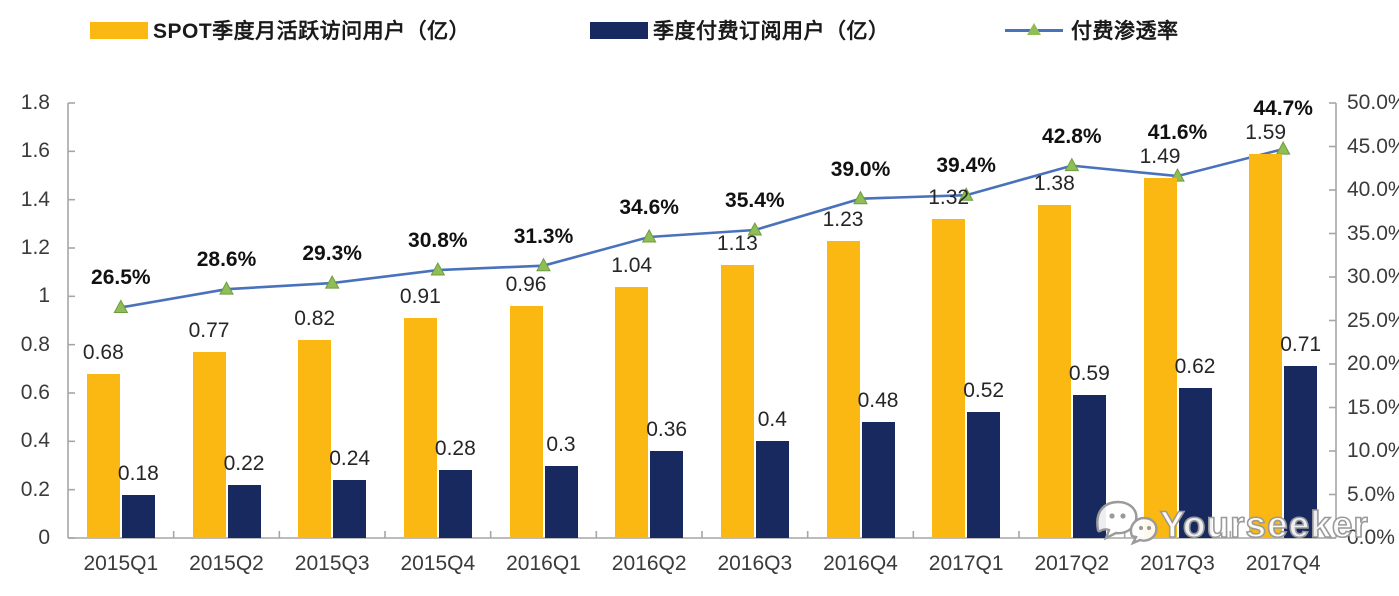  I want to click on bar-label-subs: 0.62, so click(1195, 367).